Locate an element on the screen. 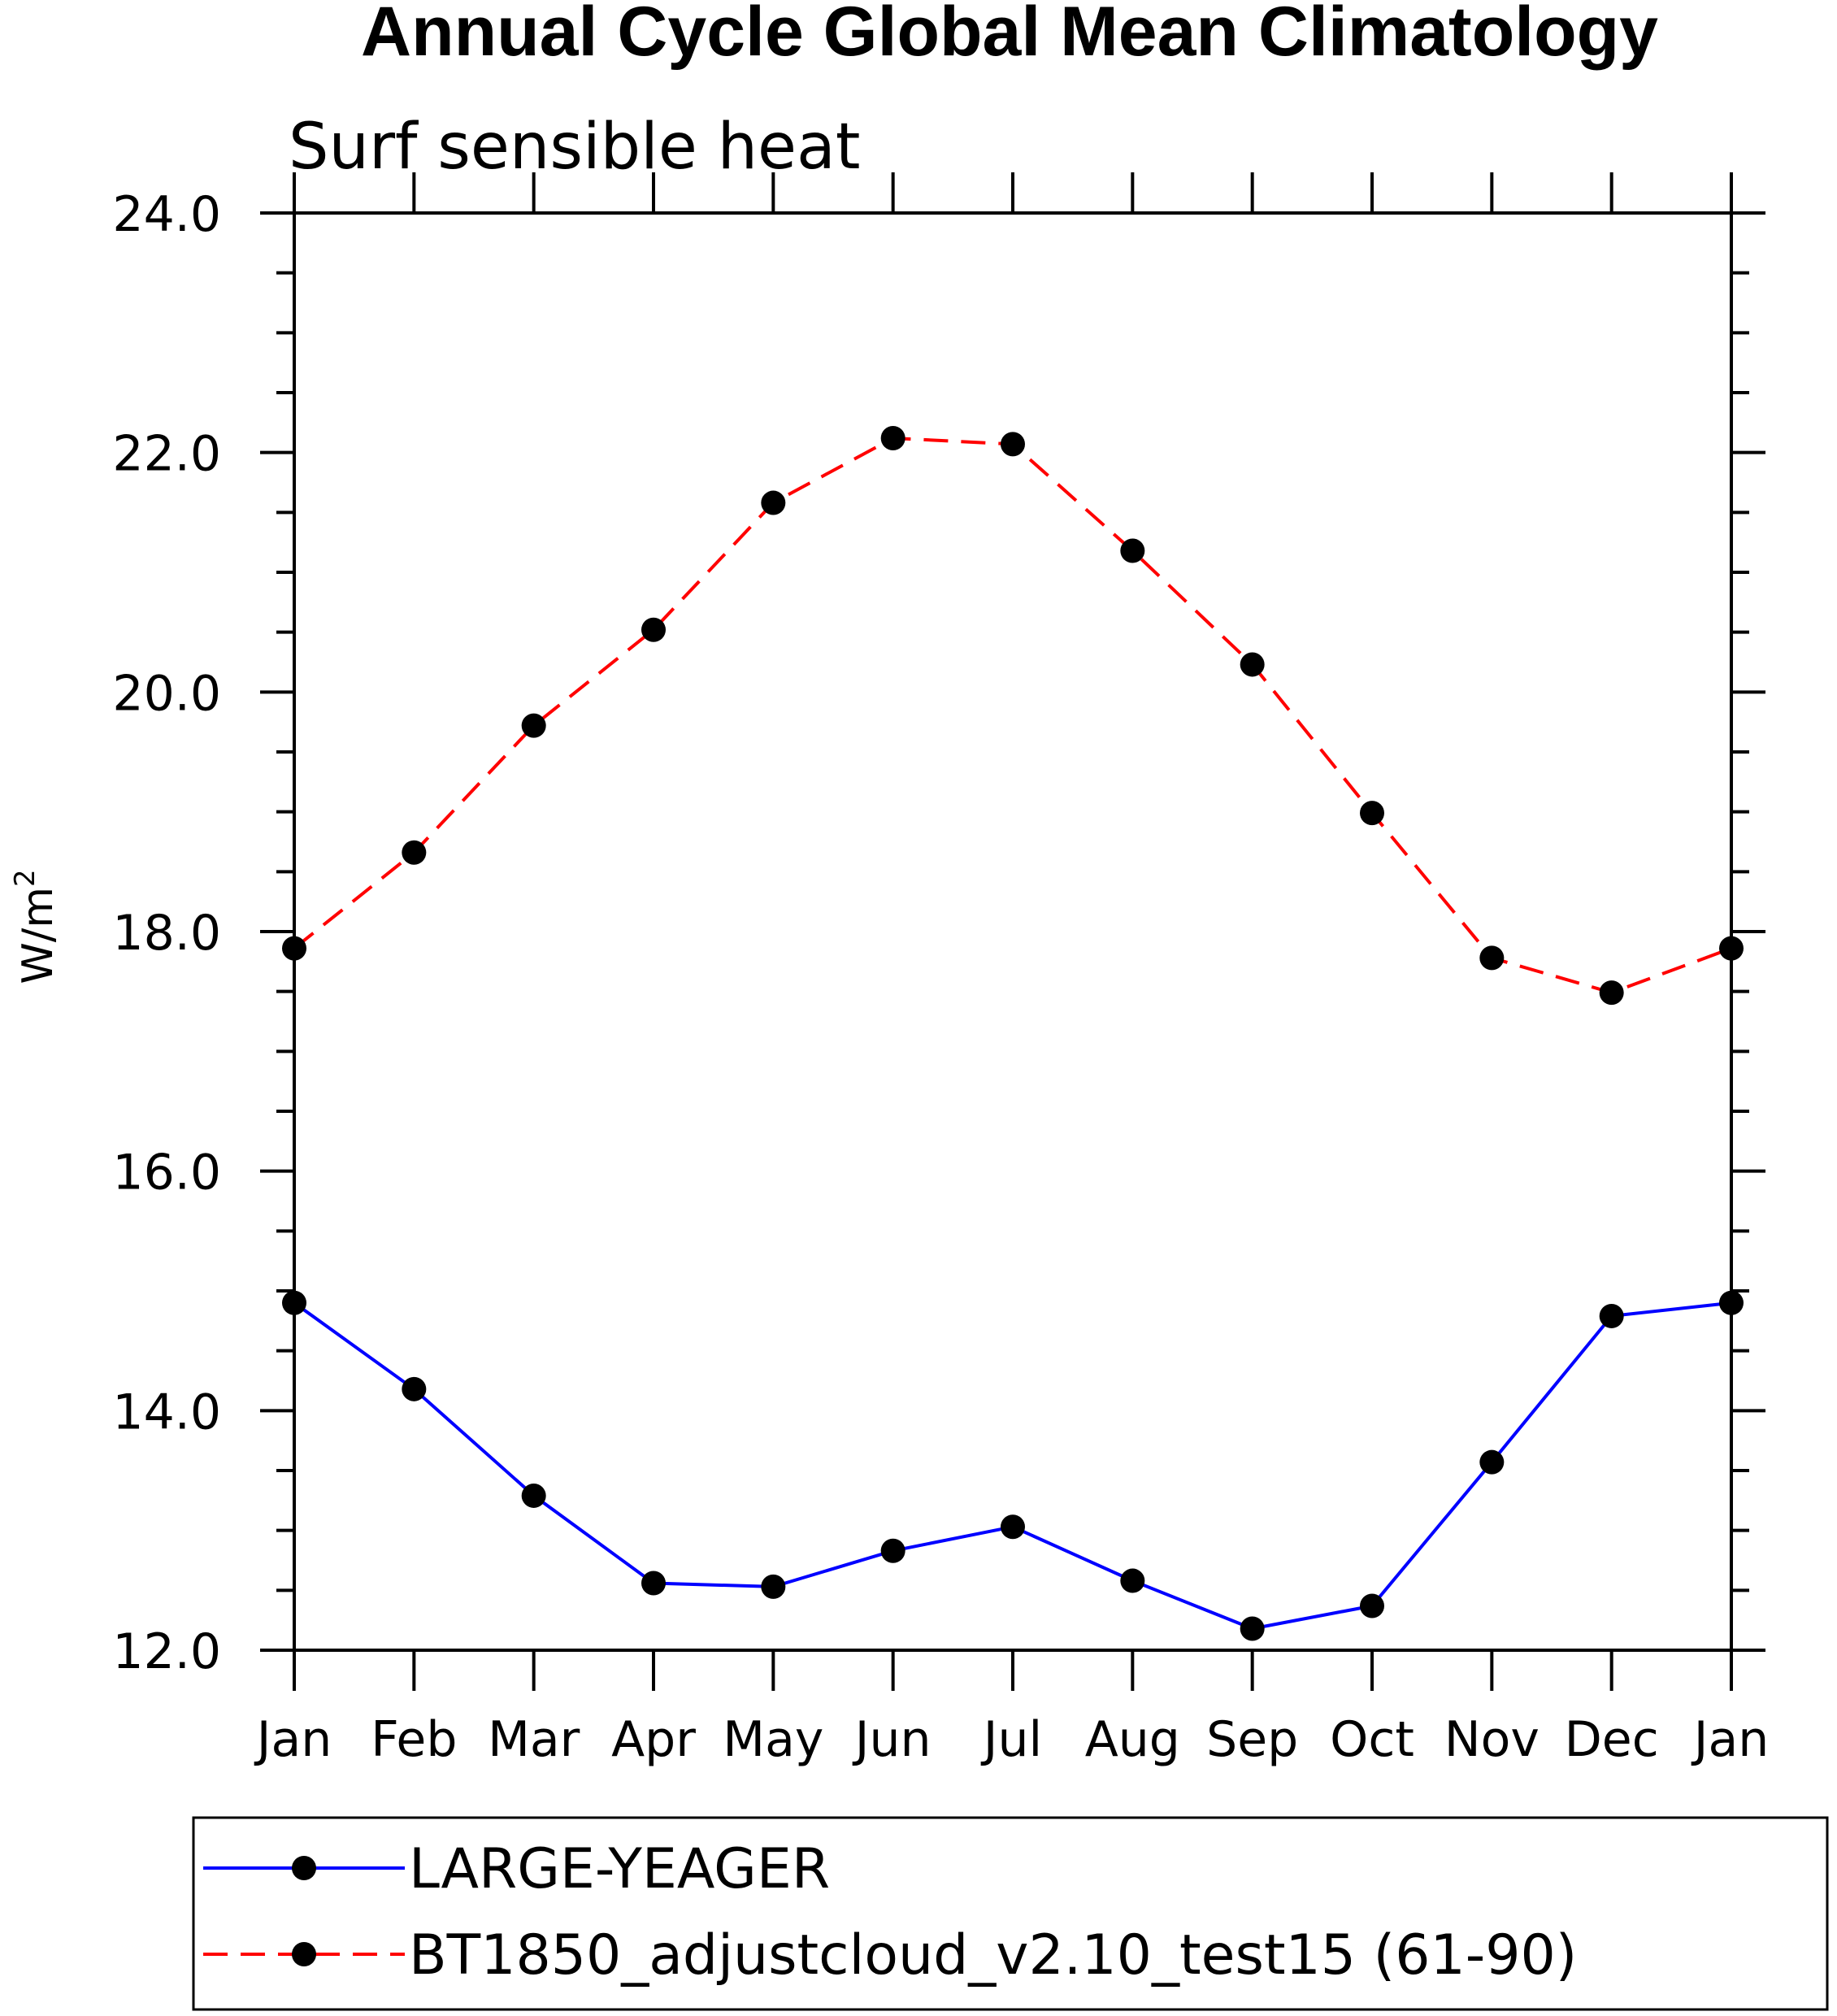  y-axis-label-superscript: 2 is located at coordinates (25, 878).